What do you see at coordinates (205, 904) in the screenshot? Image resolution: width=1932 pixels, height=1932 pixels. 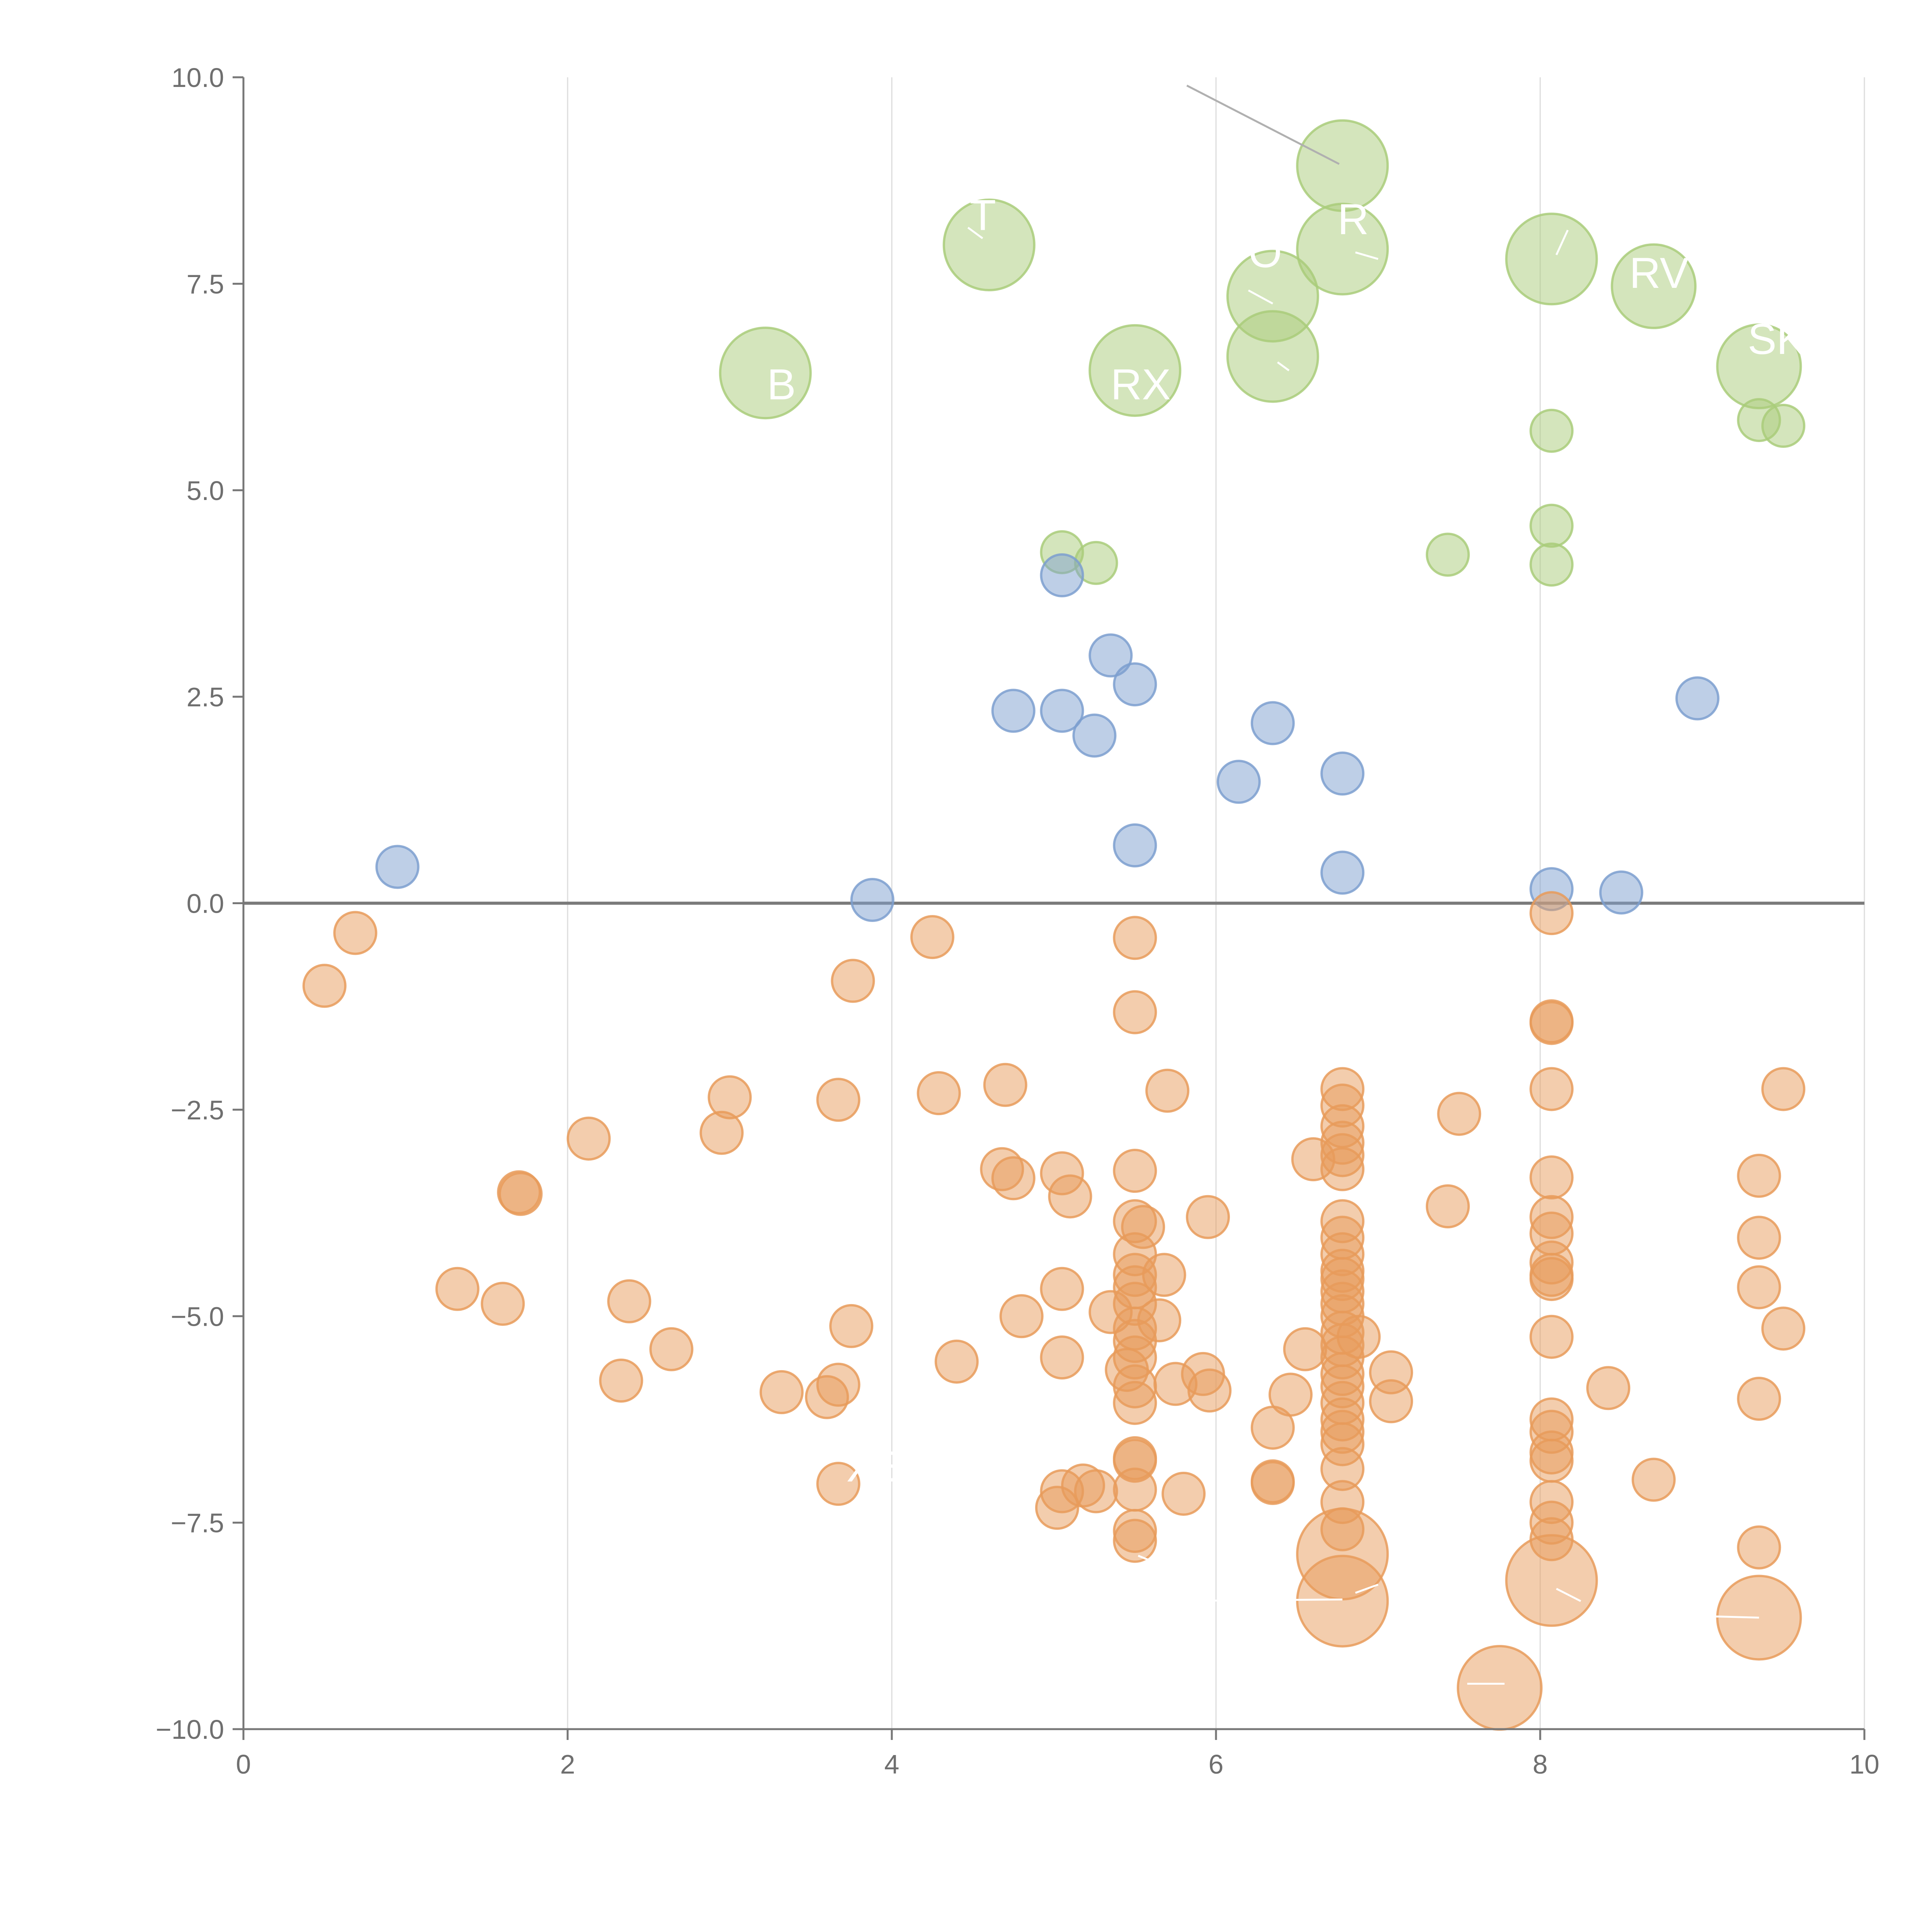 I see `y-tick-label-4: 0.0` at bounding box center [205, 904].